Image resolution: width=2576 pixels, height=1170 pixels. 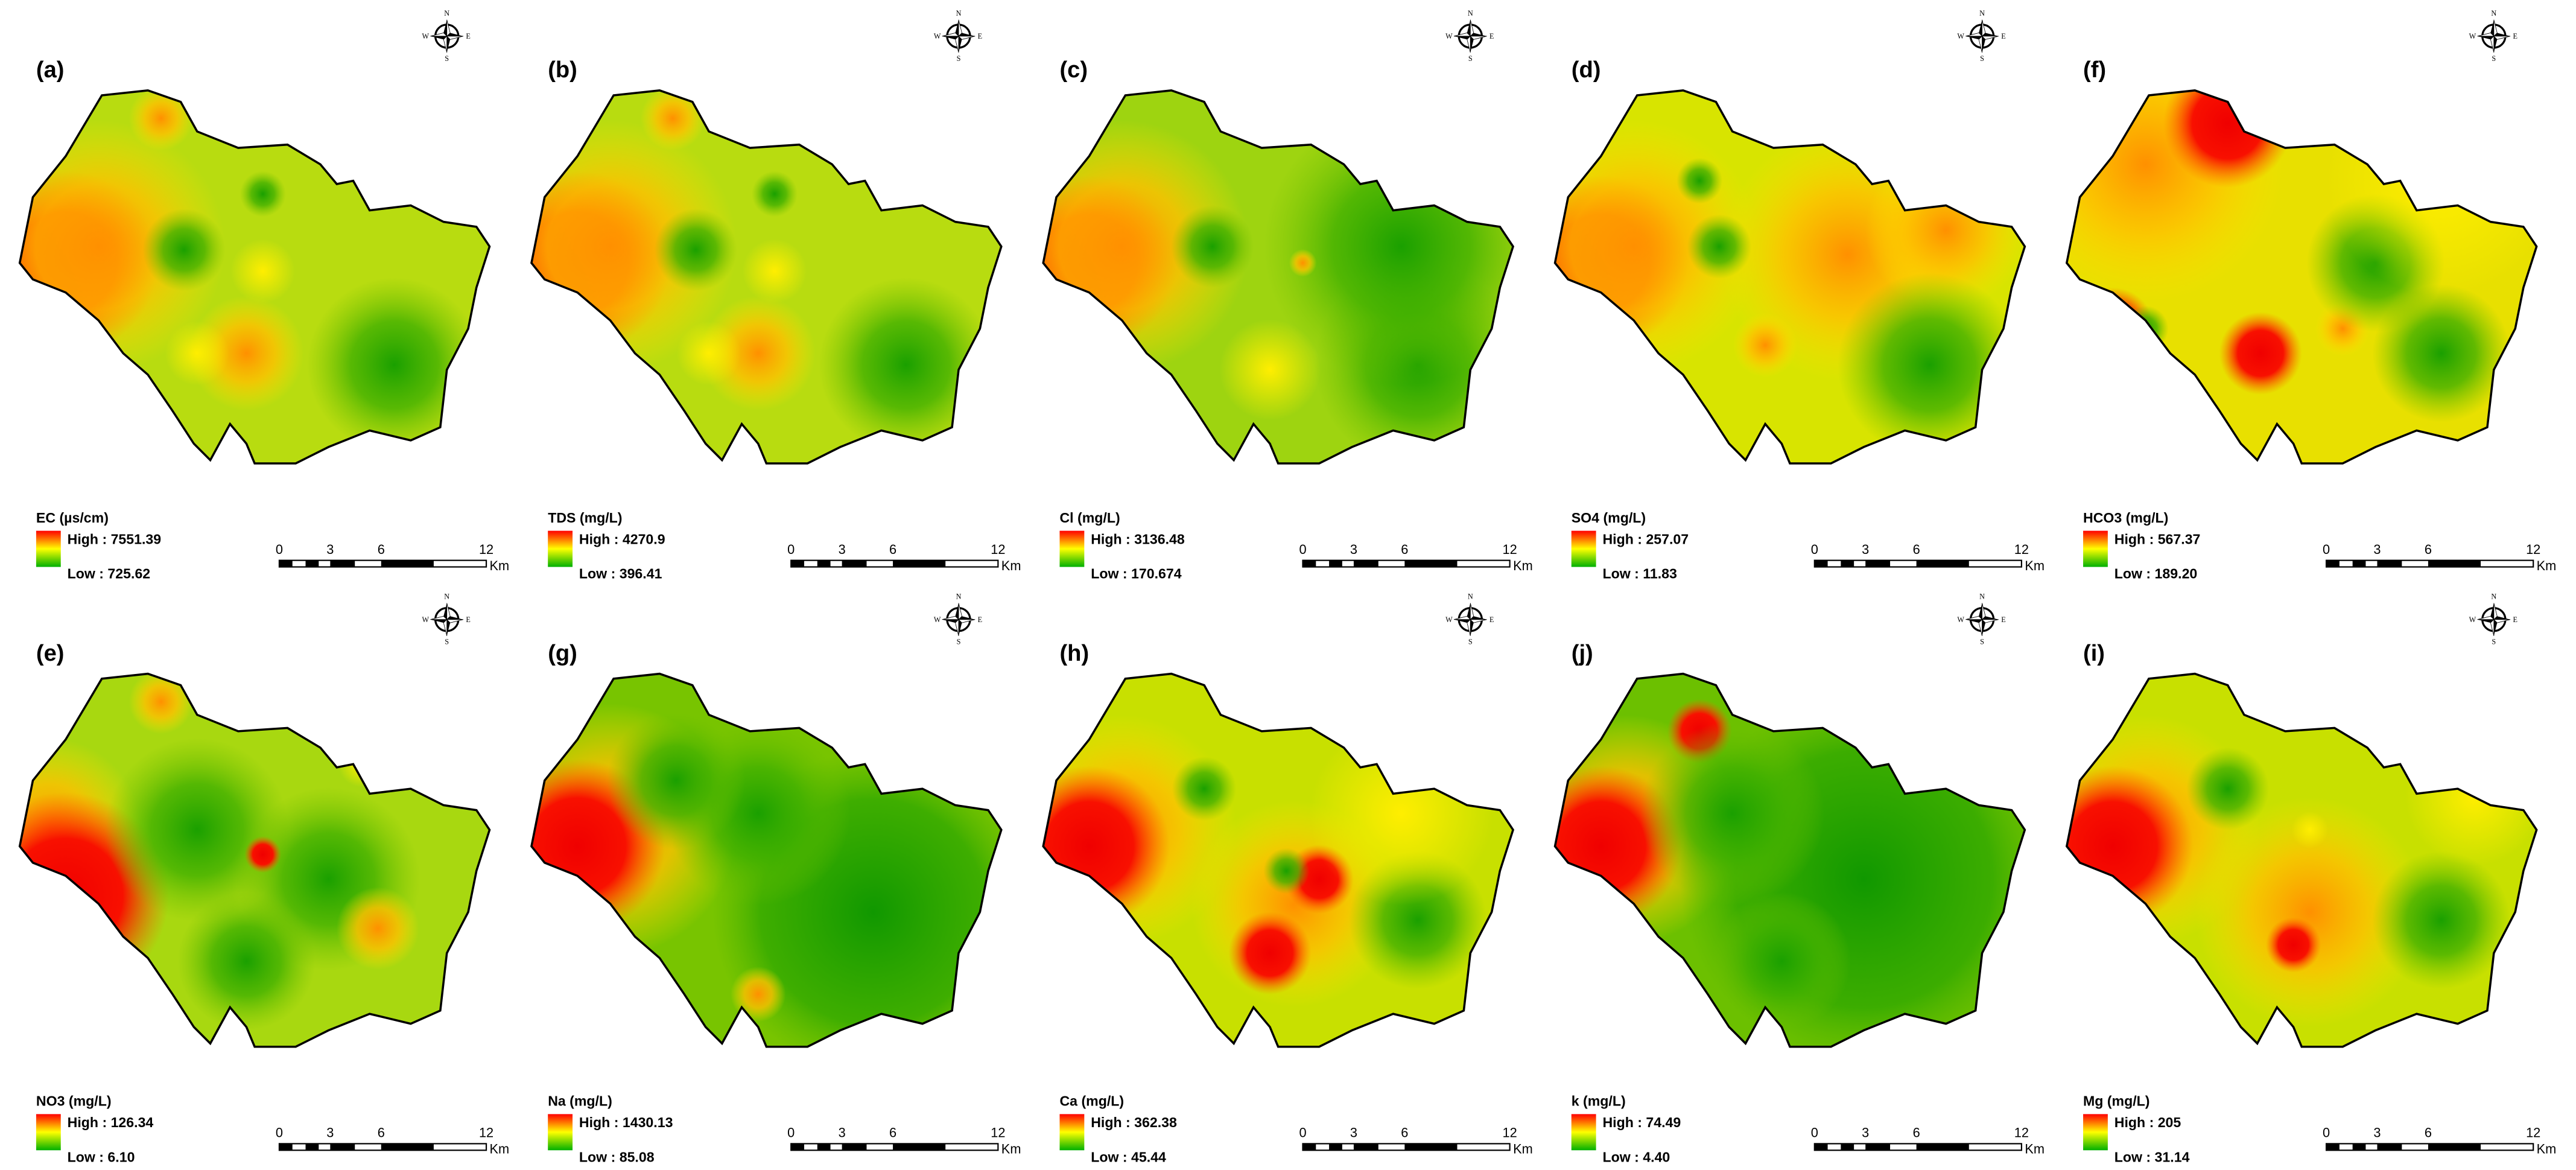 I want to click on legend-title: k (mg/L), so click(x=1599, y=1101).